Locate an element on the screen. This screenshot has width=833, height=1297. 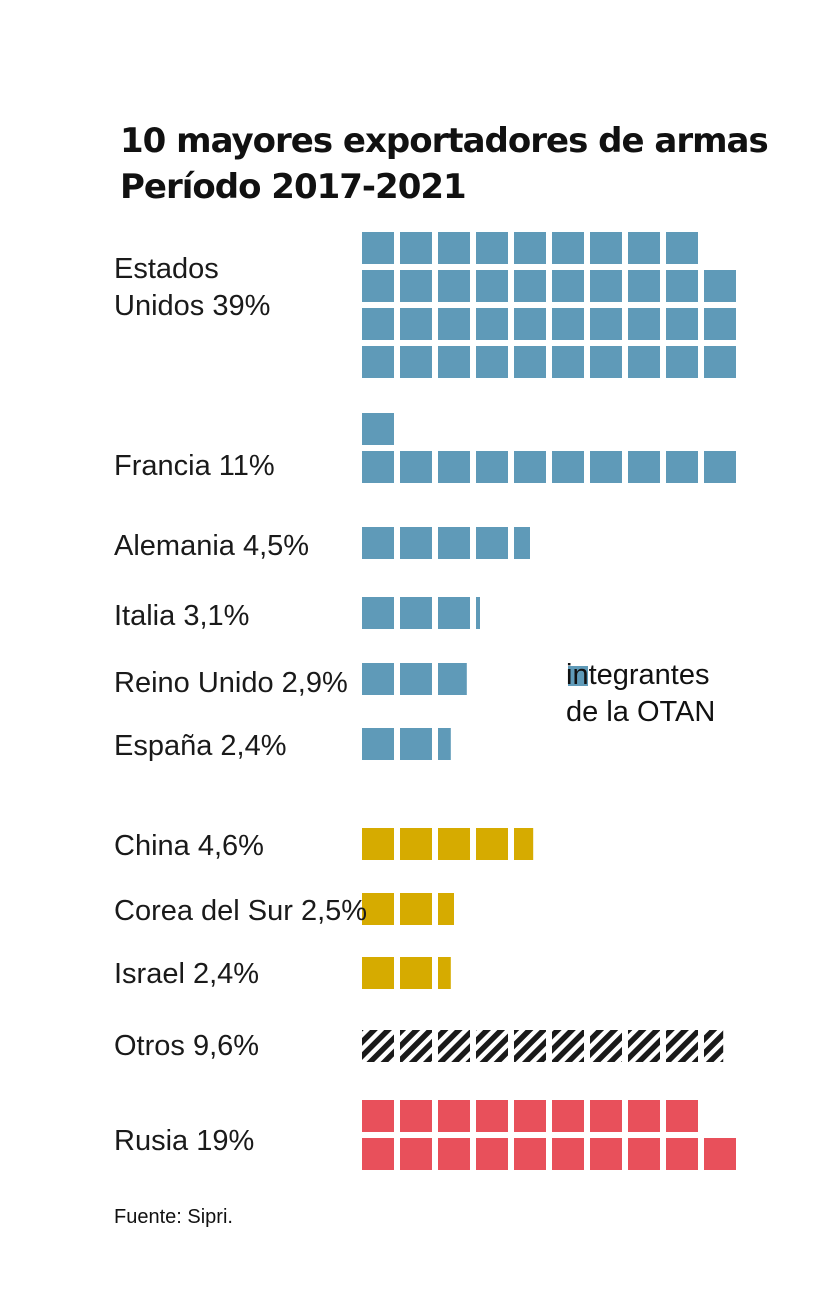
category-label-1-line-1: Estados is located at coordinates (166, 269).